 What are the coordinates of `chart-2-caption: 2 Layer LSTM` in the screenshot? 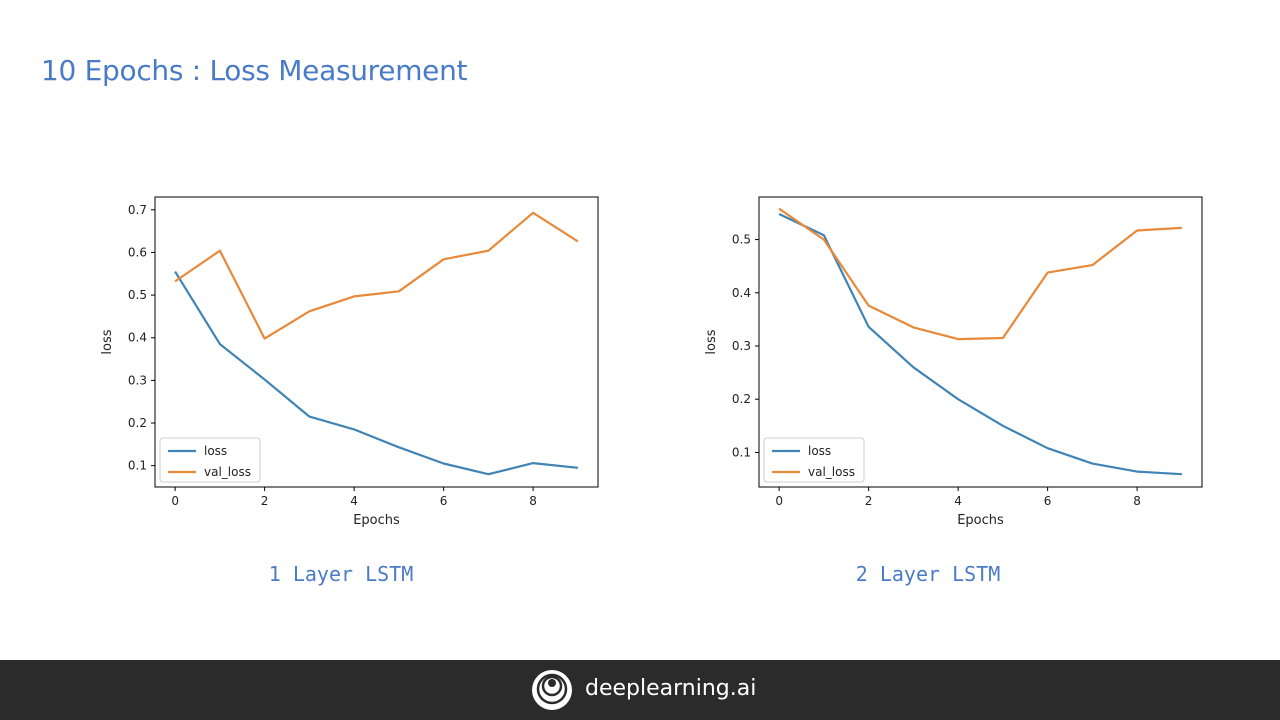 It's located at (928, 574).